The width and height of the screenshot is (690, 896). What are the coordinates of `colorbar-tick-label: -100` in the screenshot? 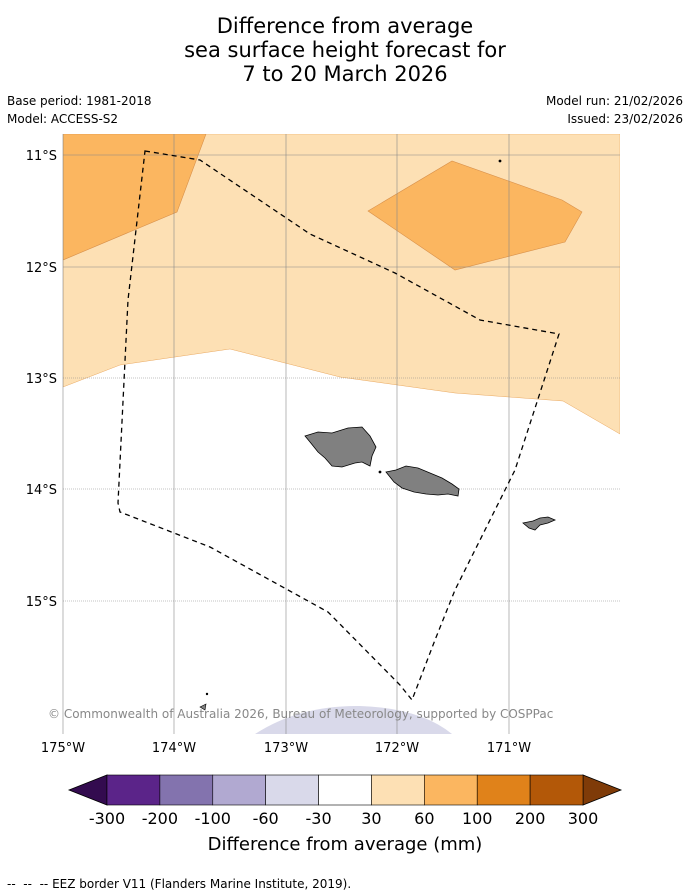 It's located at (213, 818).